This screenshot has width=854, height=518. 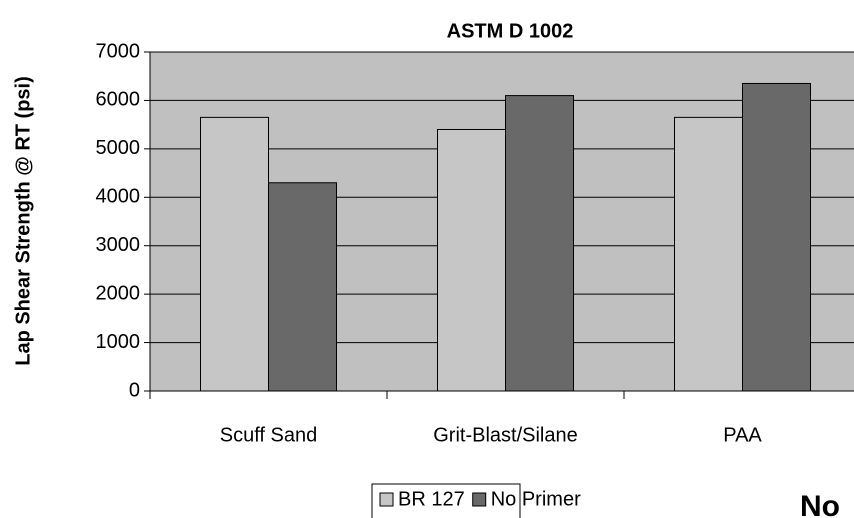 I want to click on y-tick-label: 7000, so click(x=118, y=51).